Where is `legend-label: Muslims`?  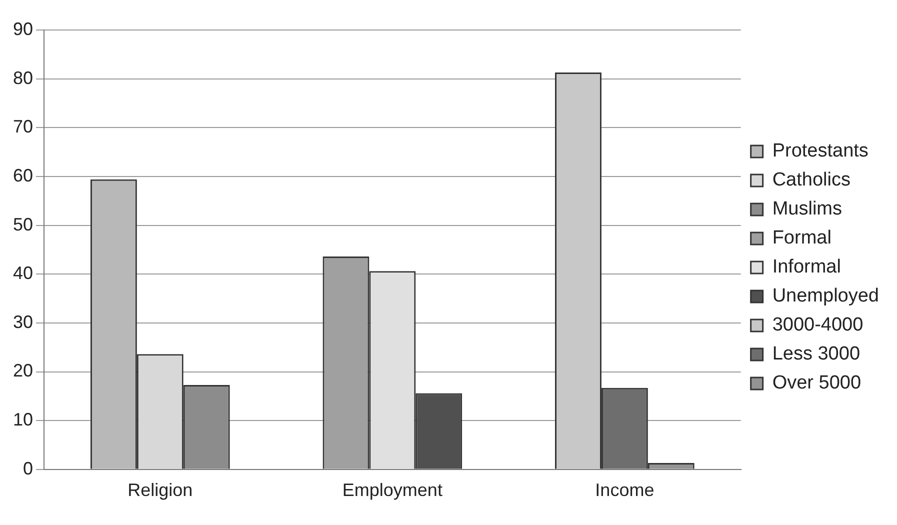
legend-label: Muslims is located at coordinates (807, 209).